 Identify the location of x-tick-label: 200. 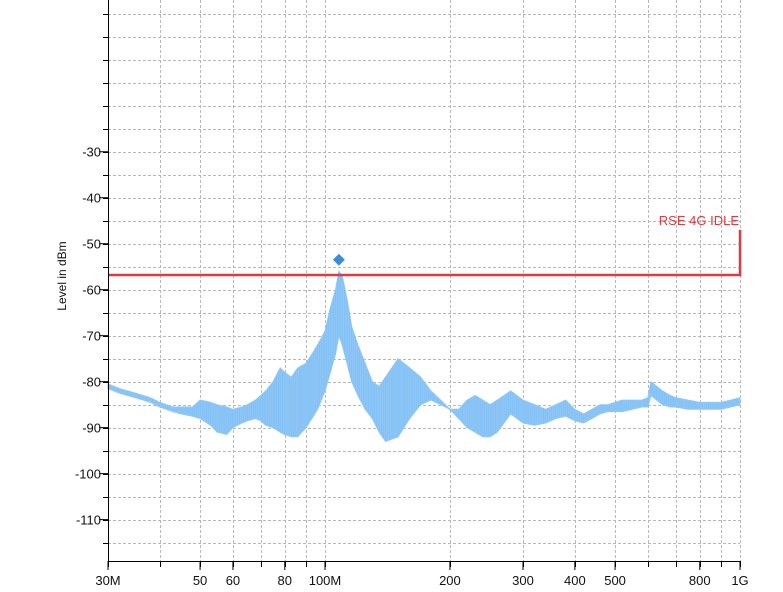
(450, 580).